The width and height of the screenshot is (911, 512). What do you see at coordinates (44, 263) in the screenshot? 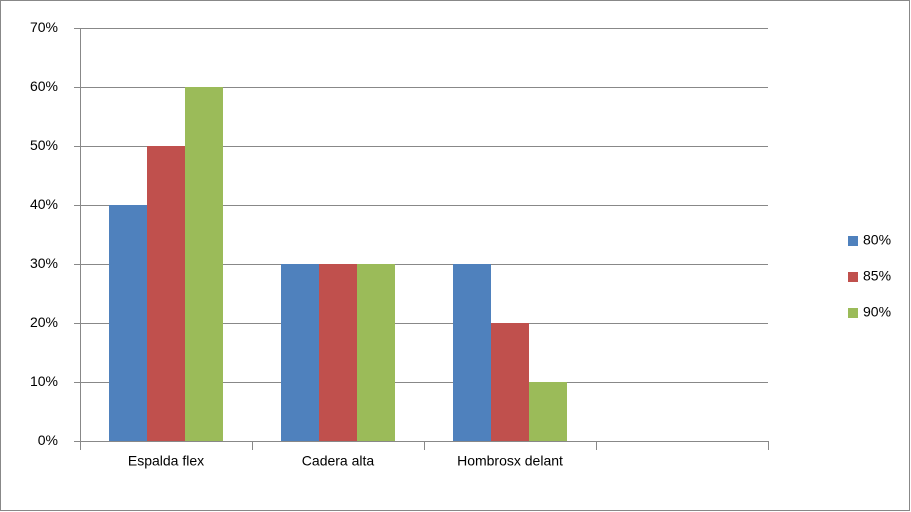
I see `y-tick-label: 30%` at bounding box center [44, 263].